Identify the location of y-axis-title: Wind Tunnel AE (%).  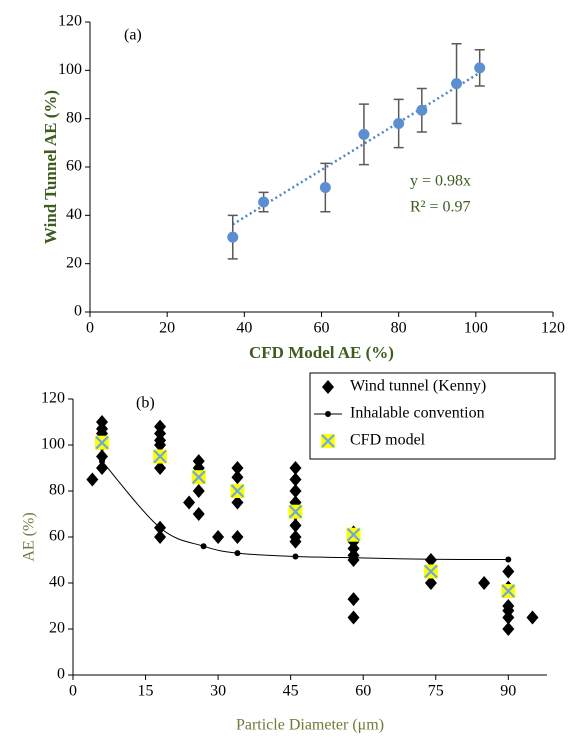
(50, 167).